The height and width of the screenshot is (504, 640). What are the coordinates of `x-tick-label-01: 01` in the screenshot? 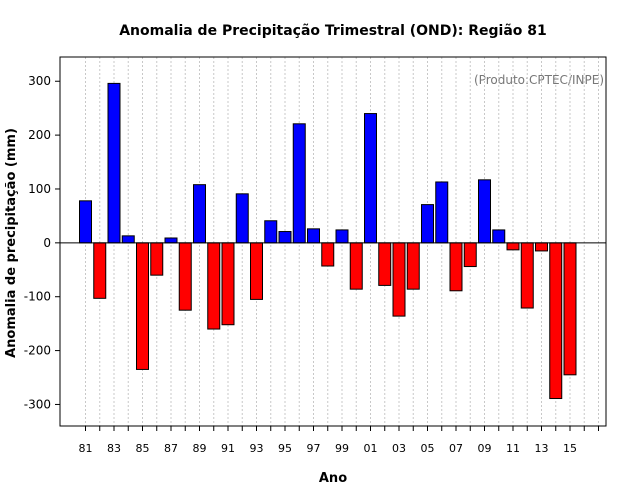 It's located at (371, 448).